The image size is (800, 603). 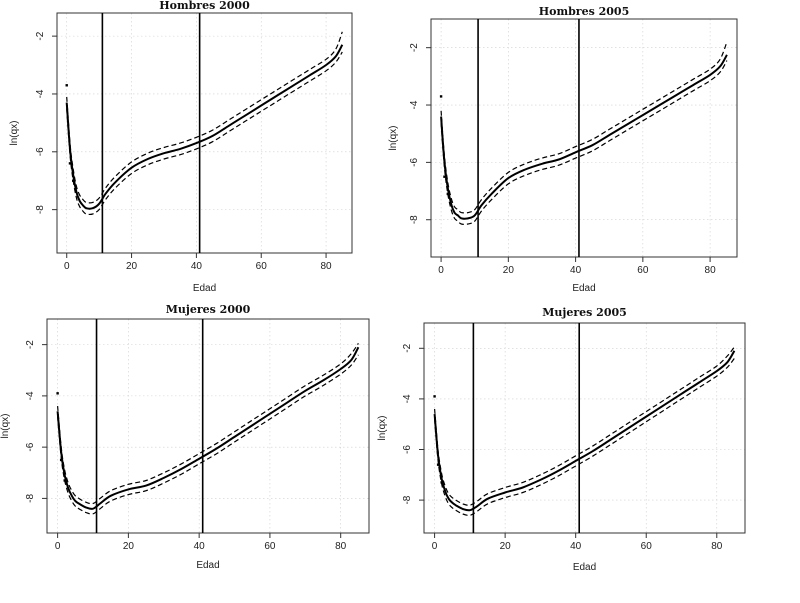 What do you see at coordinates (584, 312) in the screenshot?
I see `chart-title: Mujeres 2005` at bounding box center [584, 312].